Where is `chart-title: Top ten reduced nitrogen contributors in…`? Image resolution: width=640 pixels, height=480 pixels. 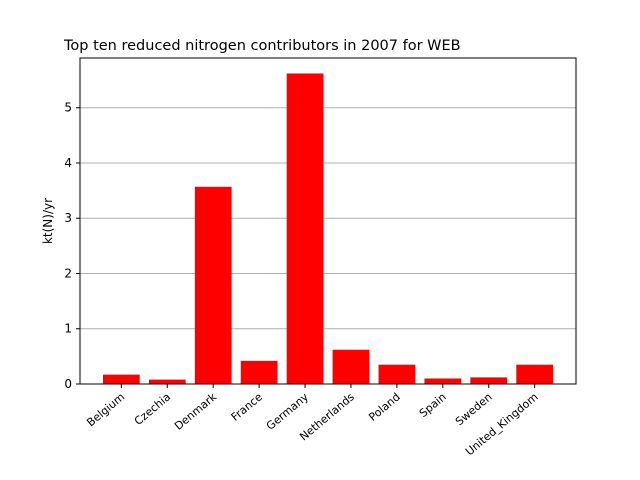
chart-title: Top ten reduced nitrogen contributors in… is located at coordinates (262, 46).